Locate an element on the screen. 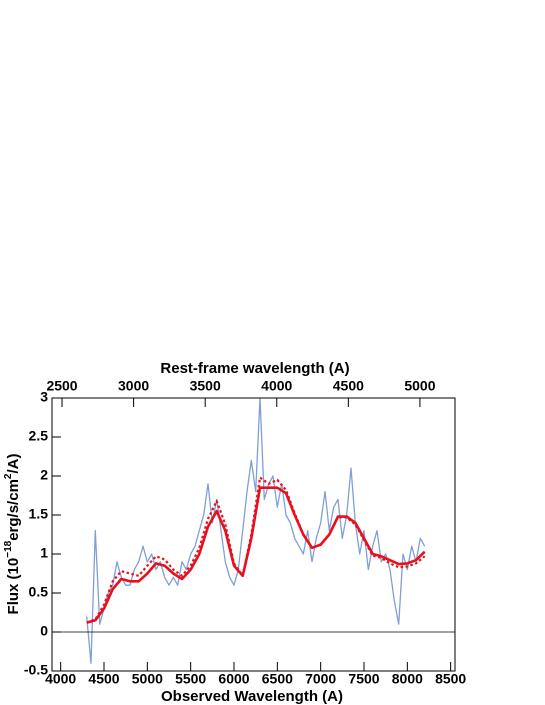  y-title-part: erg/s/cm is located at coordinates (13, 510).